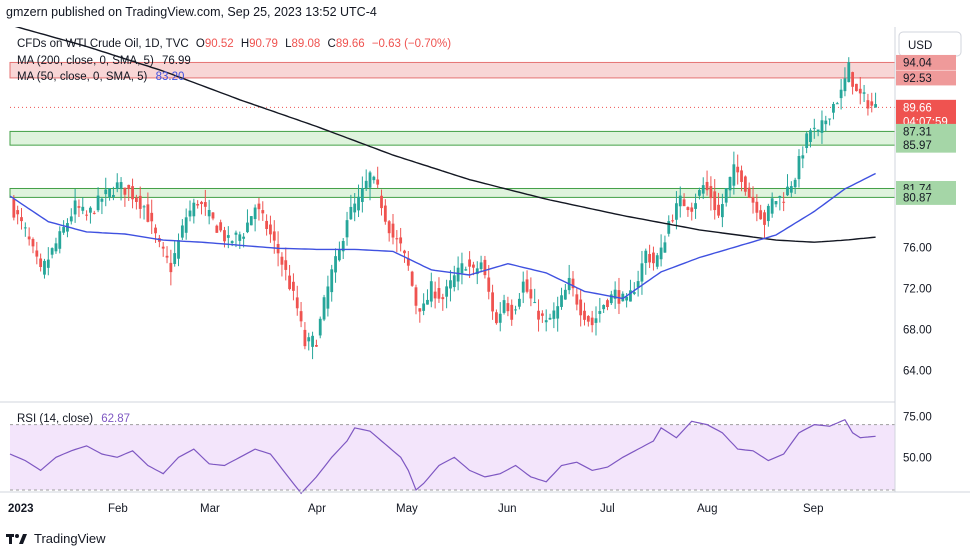 This screenshot has width=970, height=557. I want to click on price-label-support: 87.31, so click(926, 131).